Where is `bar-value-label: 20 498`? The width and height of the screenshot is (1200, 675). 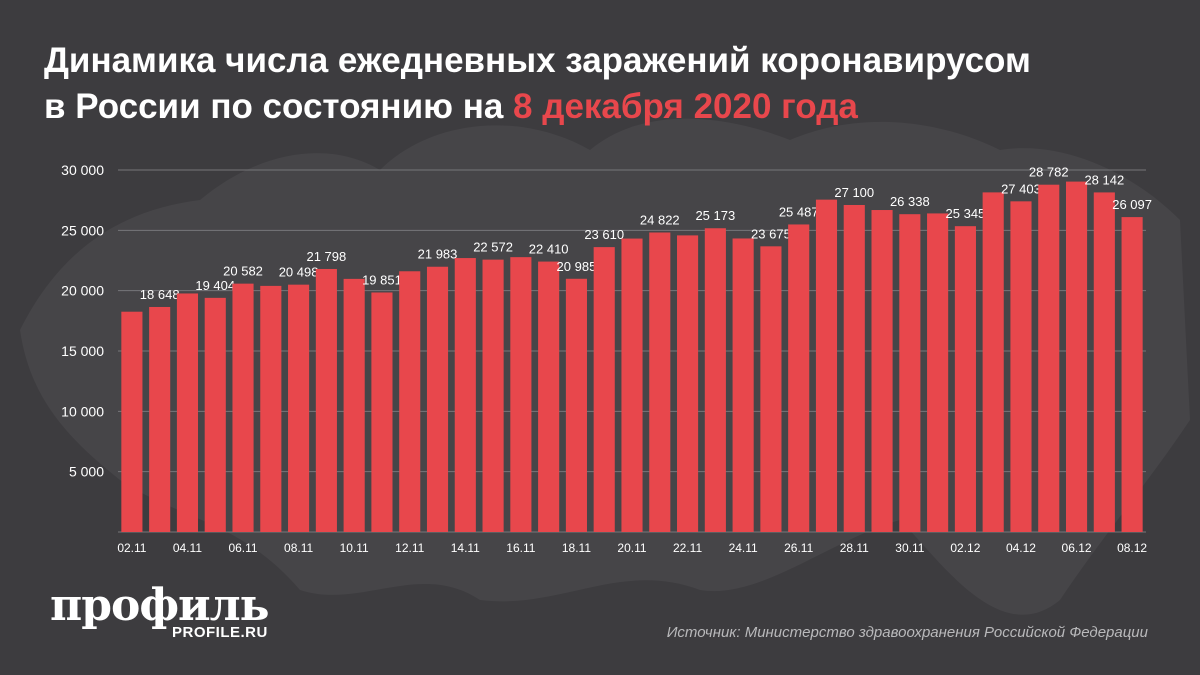 bar-value-label: 20 498 is located at coordinates (299, 272).